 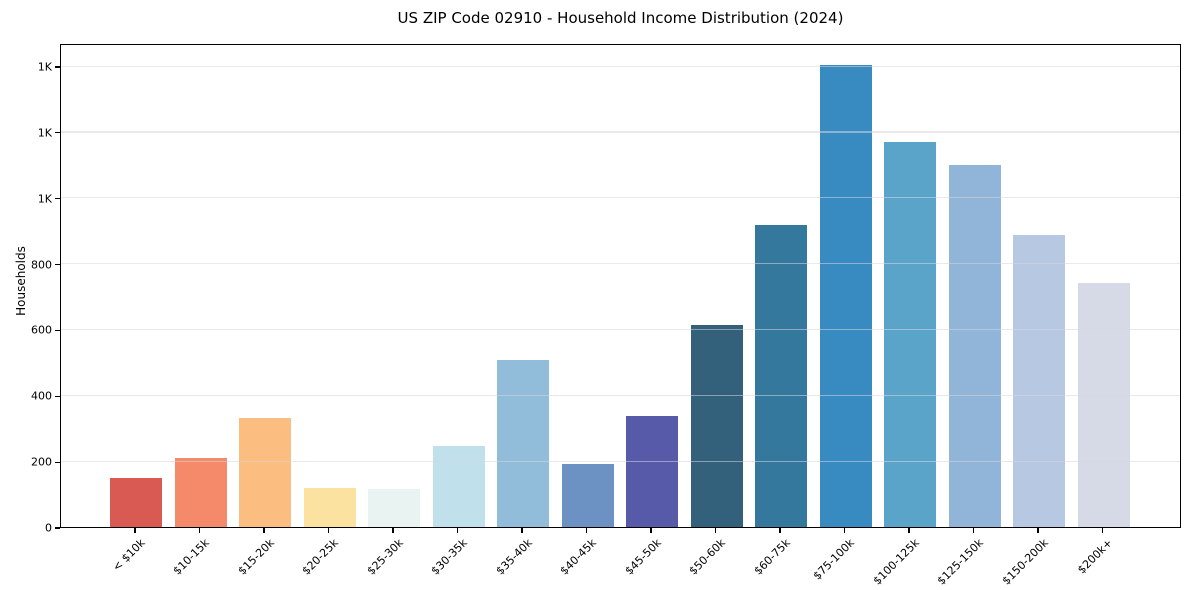 I want to click on x-tick-label: $75-100k, so click(x=833, y=559).